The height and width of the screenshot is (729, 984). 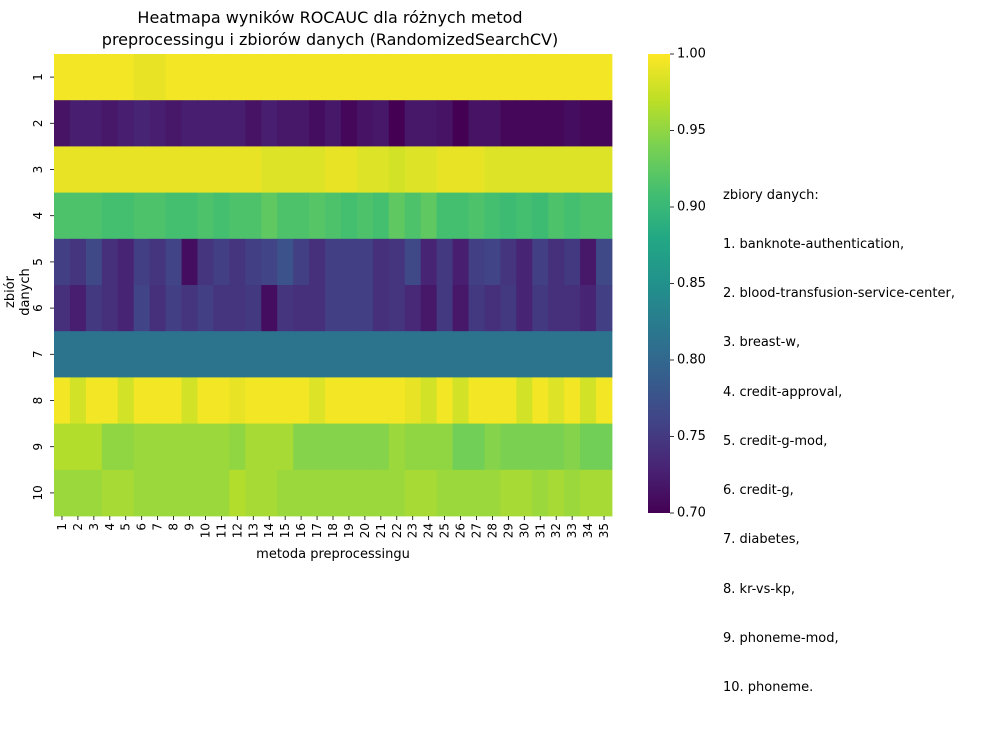 I want to click on x-tick-label: 5, so click(x=126, y=527).